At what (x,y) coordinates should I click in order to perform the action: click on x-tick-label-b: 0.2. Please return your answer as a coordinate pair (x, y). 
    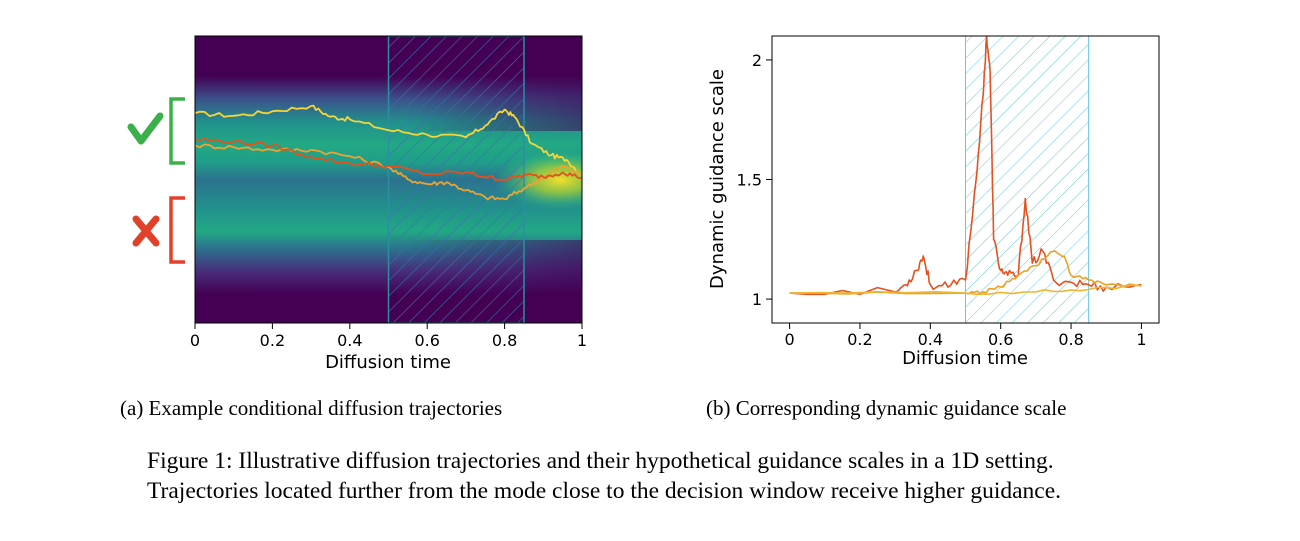
    Looking at the image, I should click on (859, 339).